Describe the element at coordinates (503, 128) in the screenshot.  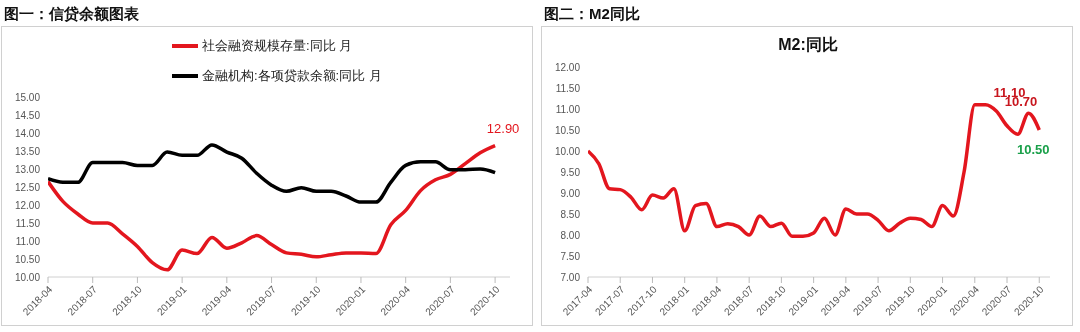
I see `annotation: 12.90` at that location.